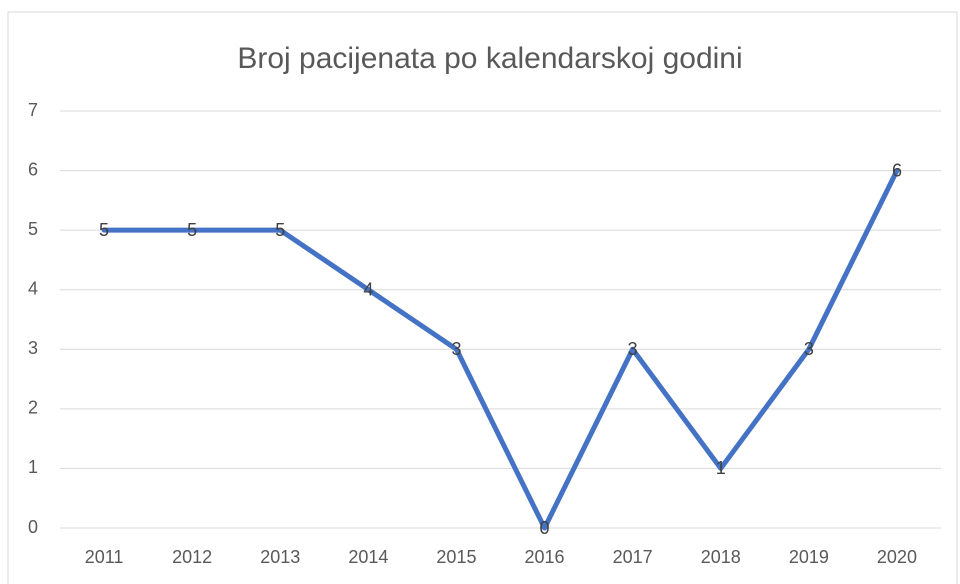 Image resolution: width=960 pixels, height=584 pixels. What do you see at coordinates (633, 557) in the screenshot?
I see `x-tick-label: 2017` at bounding box center [633, 557].